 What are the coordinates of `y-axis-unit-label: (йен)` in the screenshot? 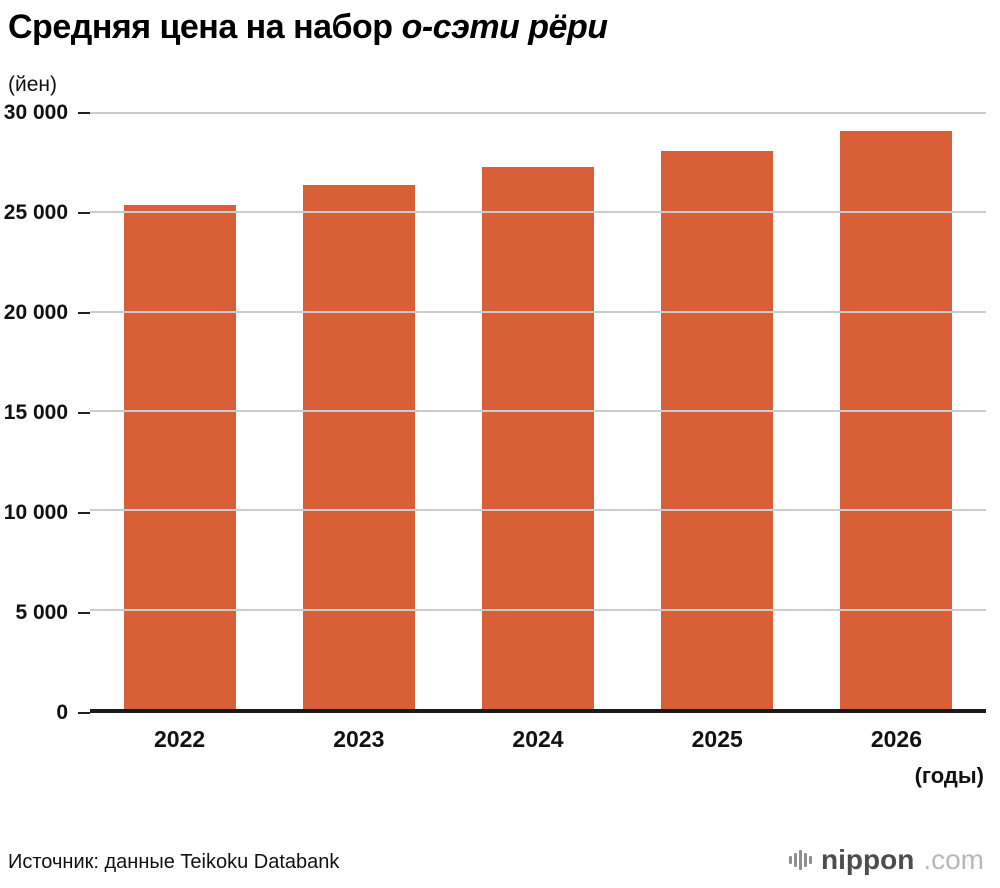 It's located at (32, 84).